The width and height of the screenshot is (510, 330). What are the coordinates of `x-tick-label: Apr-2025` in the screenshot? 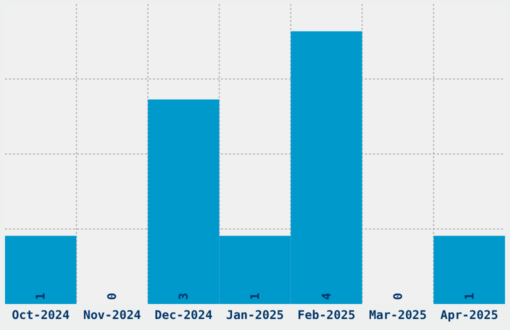 It's located at (469, 315).